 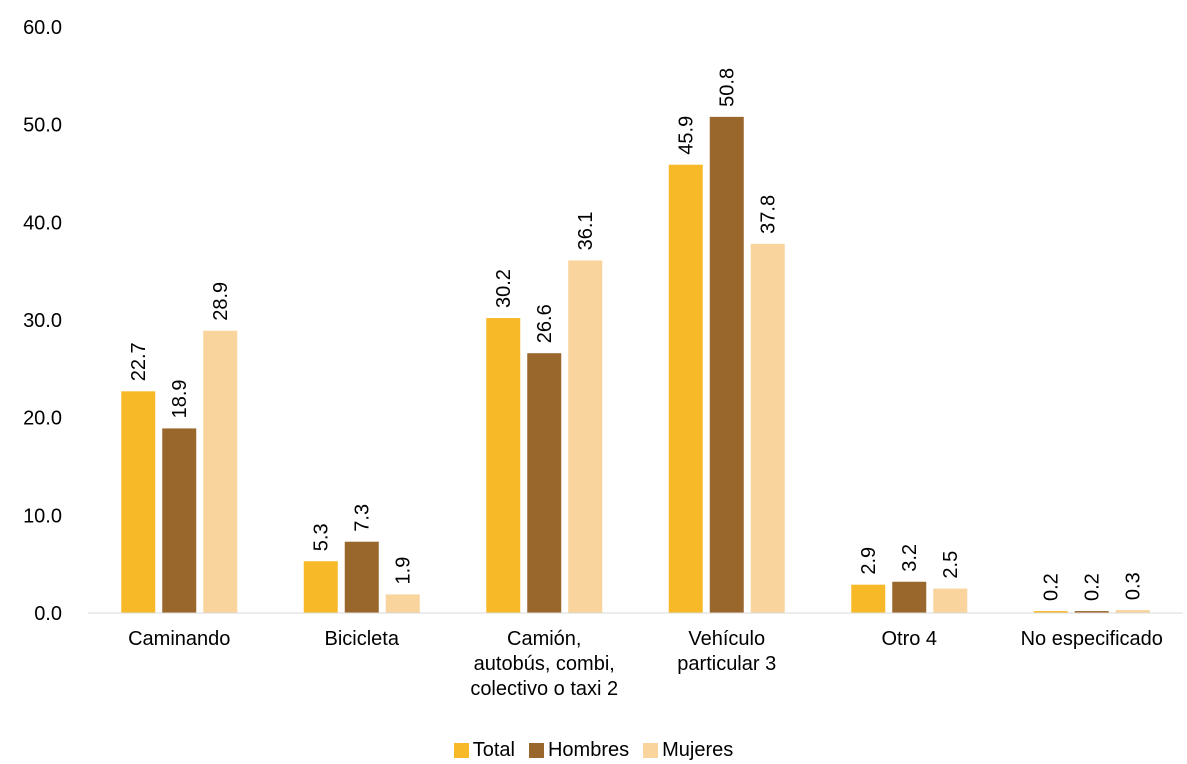 What do you see at coordinates (728, 87) in the screenshot?
I see `data-label: 50.8` at bounding box center [728, 87].